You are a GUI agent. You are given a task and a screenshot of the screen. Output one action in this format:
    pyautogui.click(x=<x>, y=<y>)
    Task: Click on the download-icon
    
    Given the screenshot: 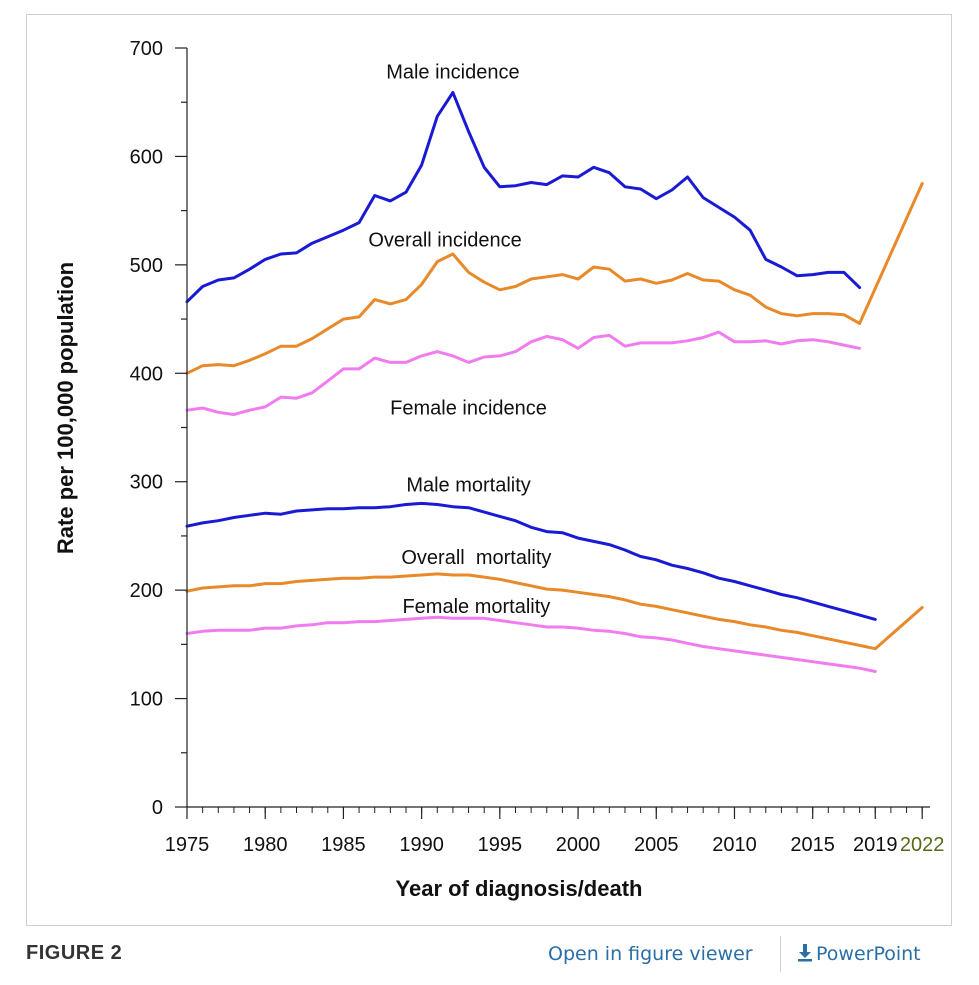 What is the action you would take?
    pyautogui.click(x=805, y=953)
    